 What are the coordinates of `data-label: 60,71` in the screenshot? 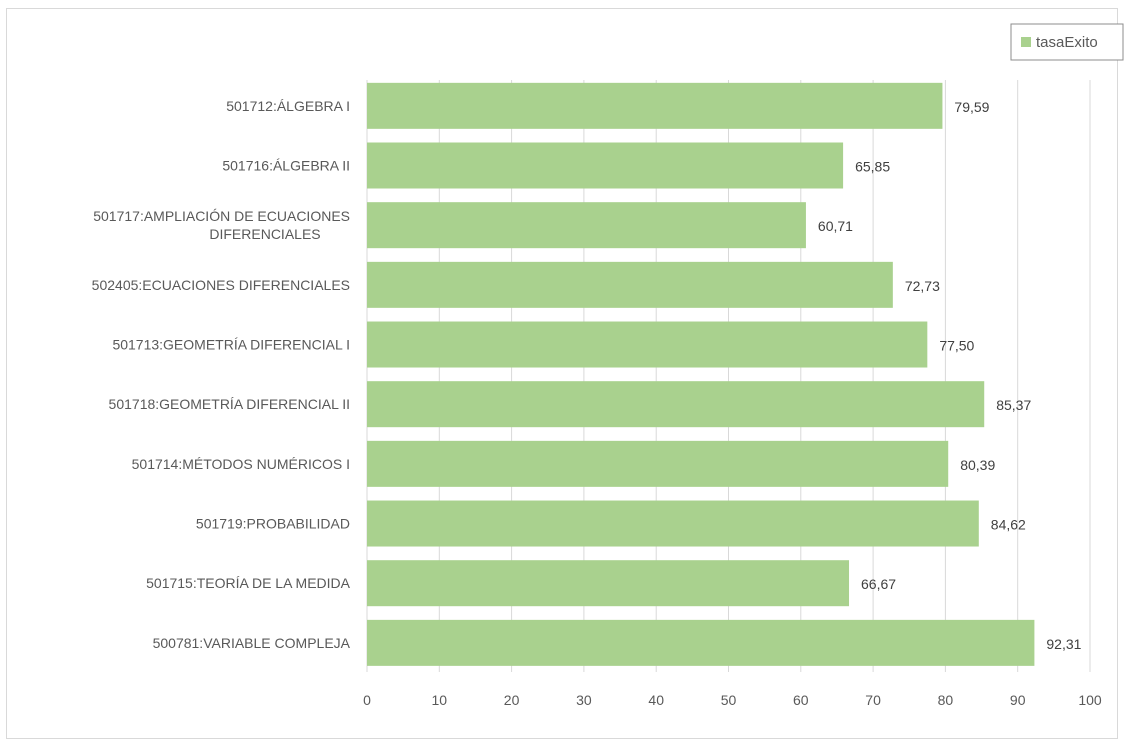 It's located at (835, 226).